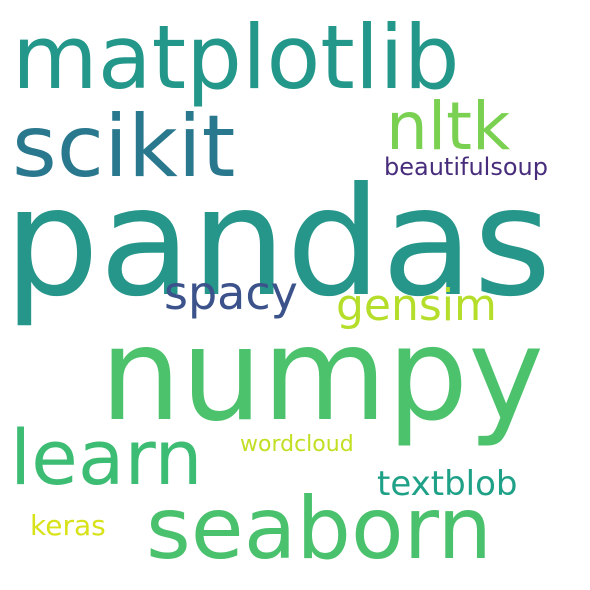 Image resolution: width=590 pixels, height=590 pixels. I want to click on word-wordcloud: wordcloud, so click(297, 444).